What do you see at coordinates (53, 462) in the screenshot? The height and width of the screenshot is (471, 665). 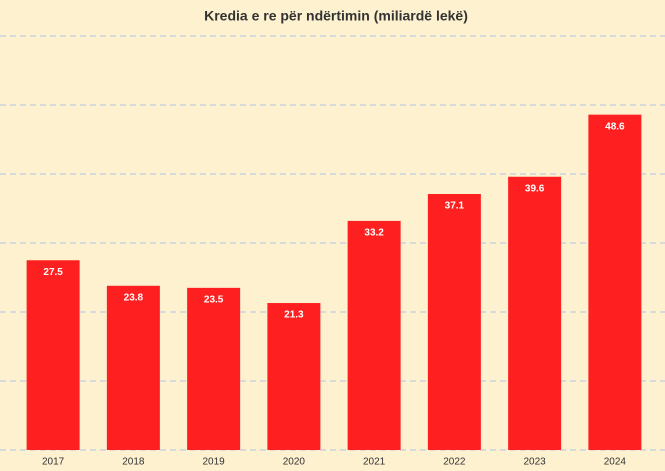 I see `x-tick-label: 2017` at bounding box center [53, 462].